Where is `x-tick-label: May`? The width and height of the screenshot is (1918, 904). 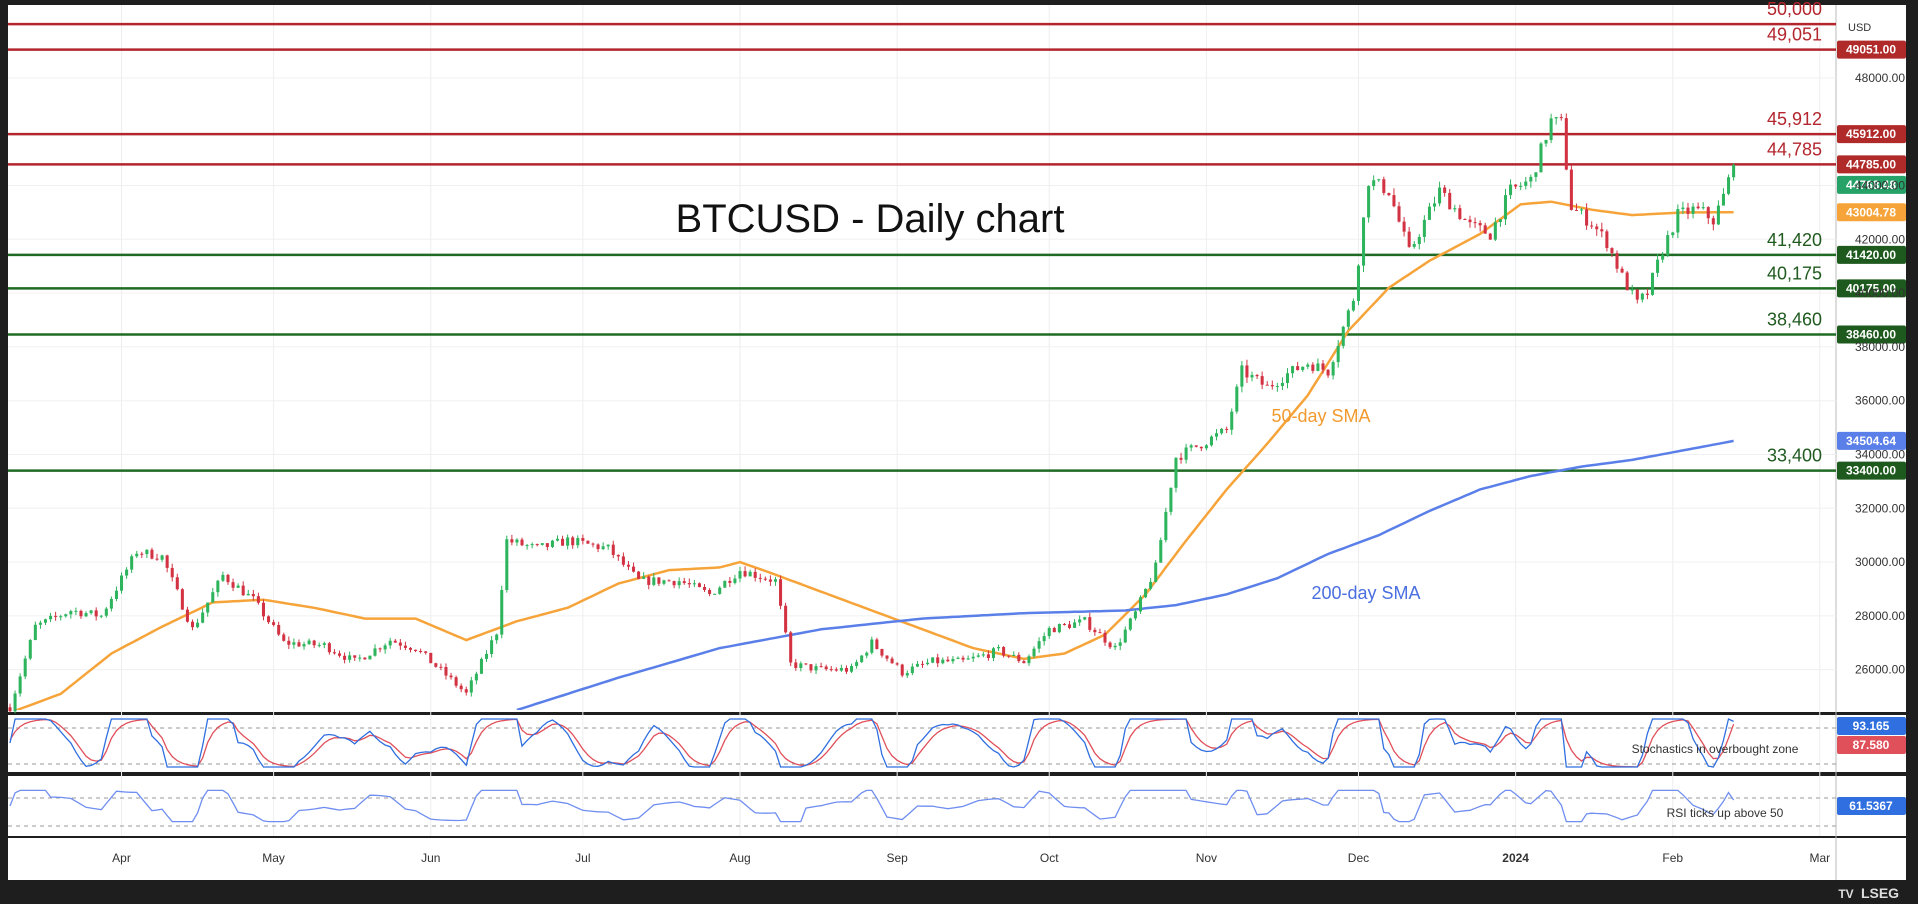 x-tick-label: May is located at coordinates (273, 858).